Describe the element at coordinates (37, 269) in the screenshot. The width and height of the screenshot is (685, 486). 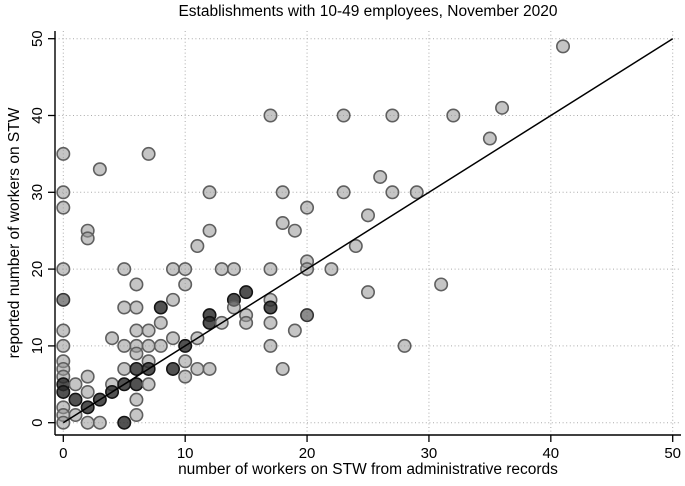
I see `y-tick-label: 20` at that location.